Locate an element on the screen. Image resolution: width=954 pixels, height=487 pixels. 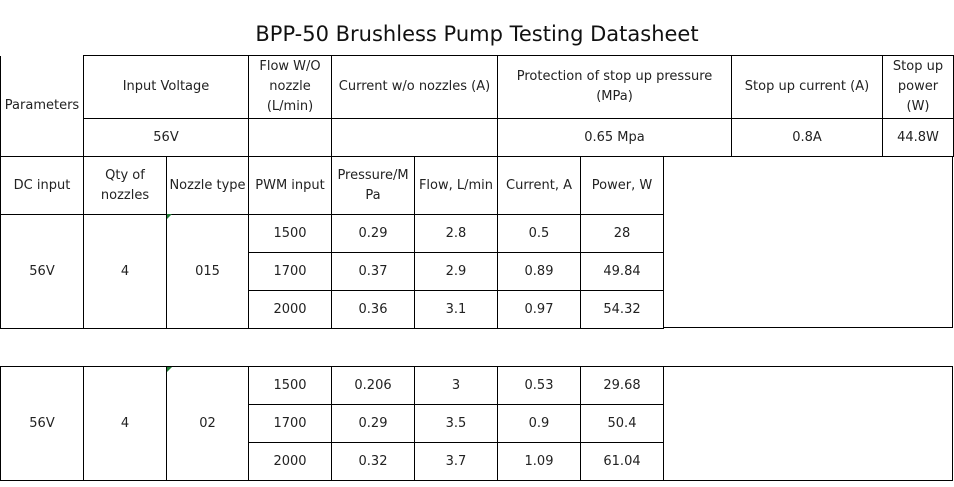
group-1-dc-input: 56V is located at coordinates (42, 271).